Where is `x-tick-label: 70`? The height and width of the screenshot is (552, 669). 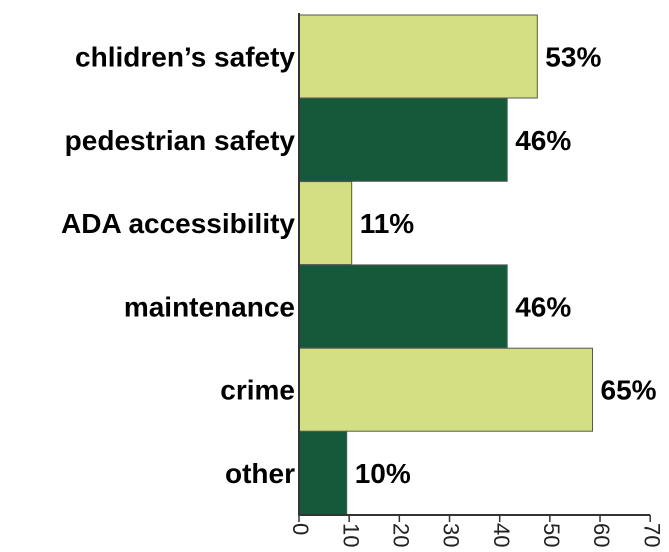
x-tick-label: 70 is located at coordinates (651, 535).